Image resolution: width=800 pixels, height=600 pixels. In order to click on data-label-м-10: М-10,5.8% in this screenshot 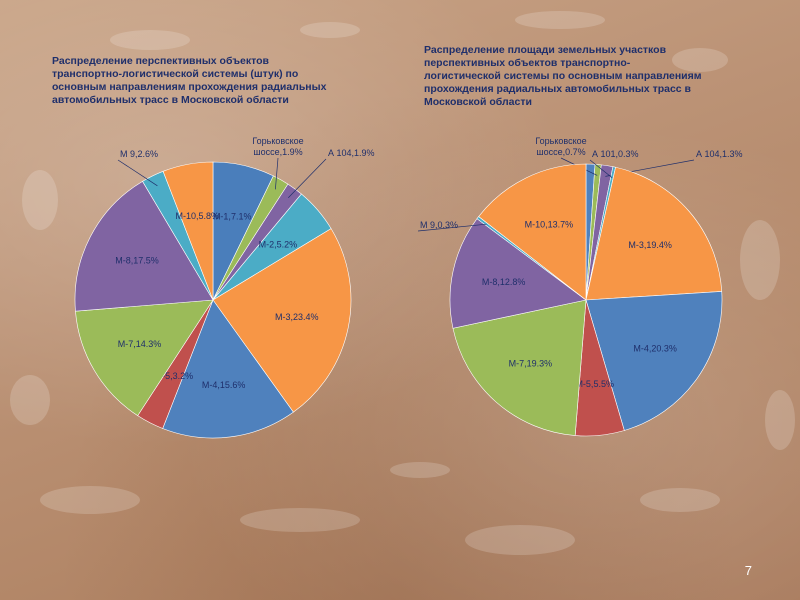, I will do `click(198, 216)`.